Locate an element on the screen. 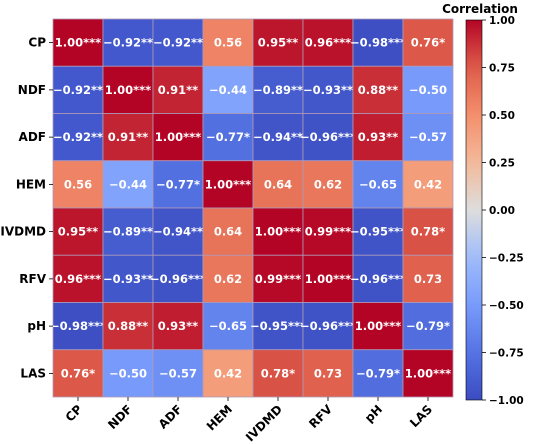 This screenshot has height=444, width=550. colorbar-tick-label: −0.25 is located at coordinates (506, 259).